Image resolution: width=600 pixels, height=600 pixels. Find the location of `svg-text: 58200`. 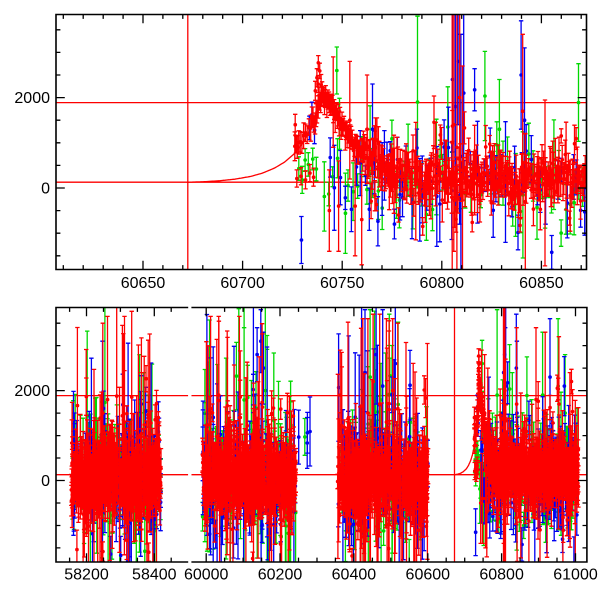

svg-text: 58200 is located at coordinates (86, 575).